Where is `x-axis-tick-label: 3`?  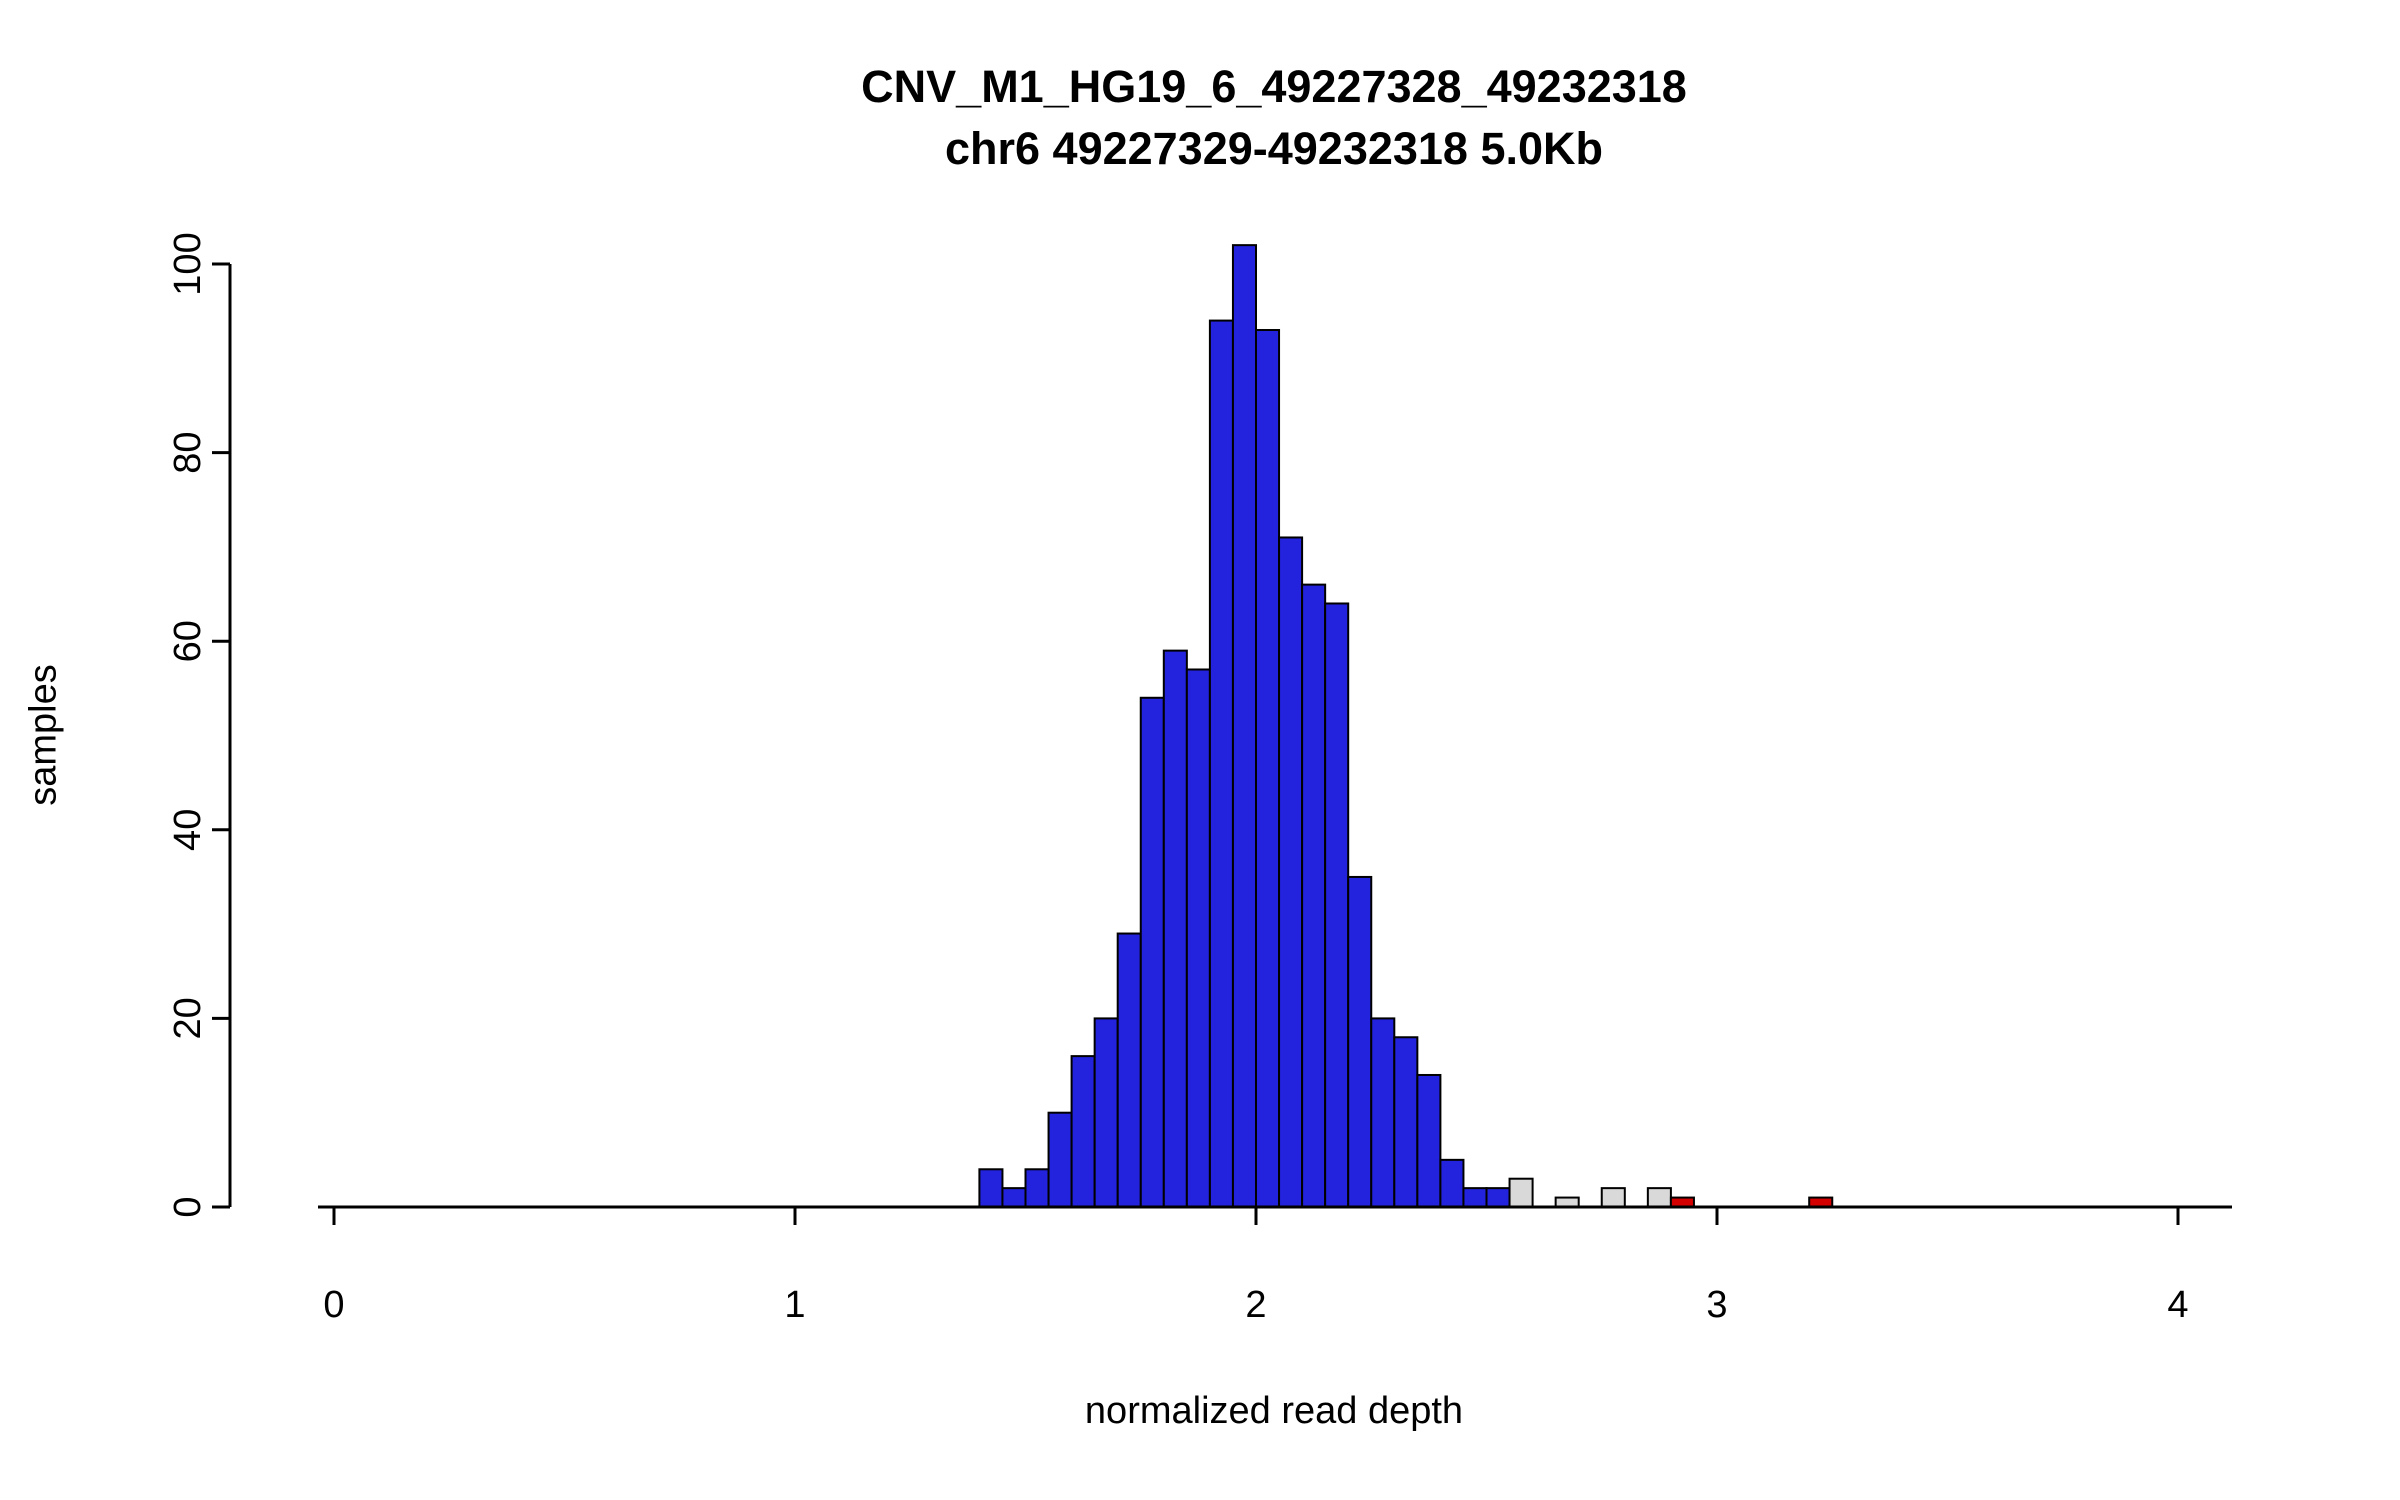
x-axis-tick-label: 3 is located at coordinates (1716, 1305).